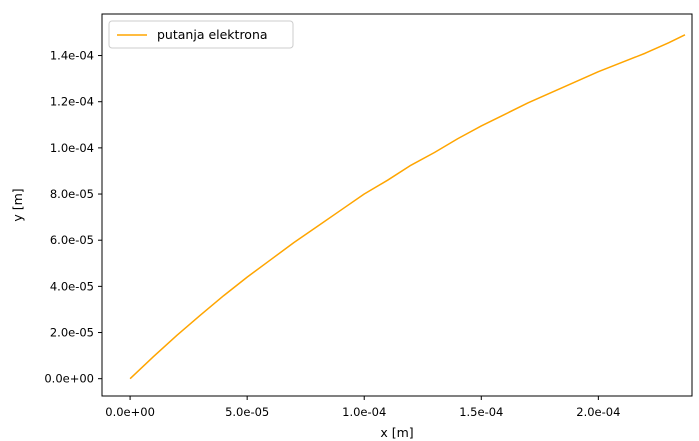  Describe the element at coordinates (72, 240) in the screenshot. I see `y-tick-label: 6.0e-05` at that location.